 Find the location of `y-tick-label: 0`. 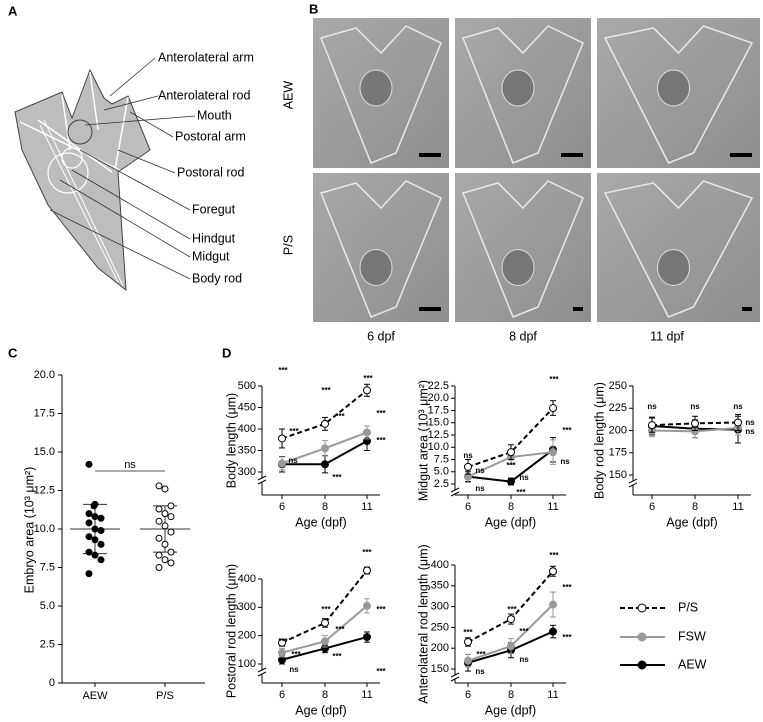

y-tick-label: 0 is located at coordinates (52, 683).